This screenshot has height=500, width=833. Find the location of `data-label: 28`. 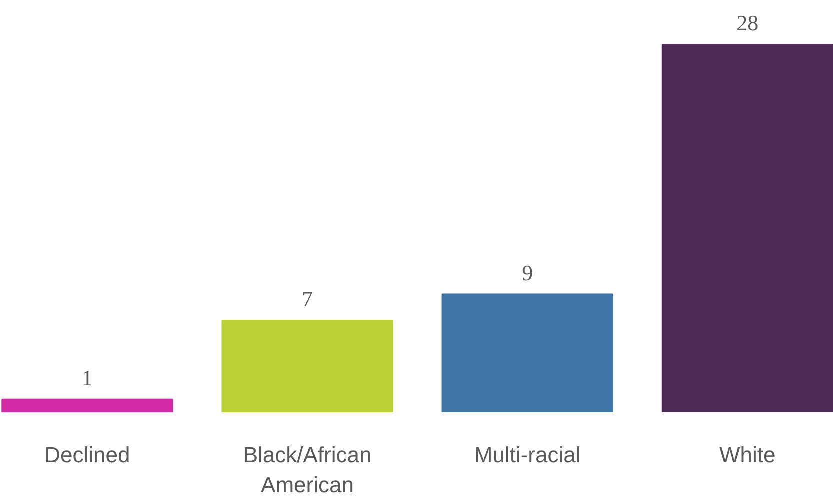

data-label: 28 is located at coordinates (747, 23).